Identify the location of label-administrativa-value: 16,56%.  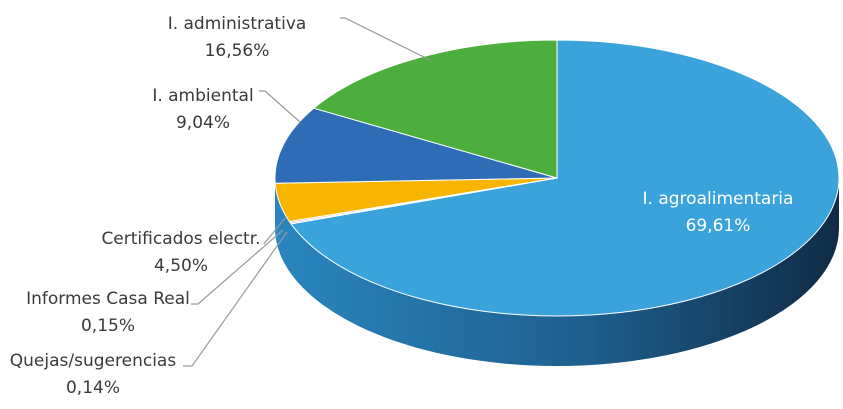
(237, 51).